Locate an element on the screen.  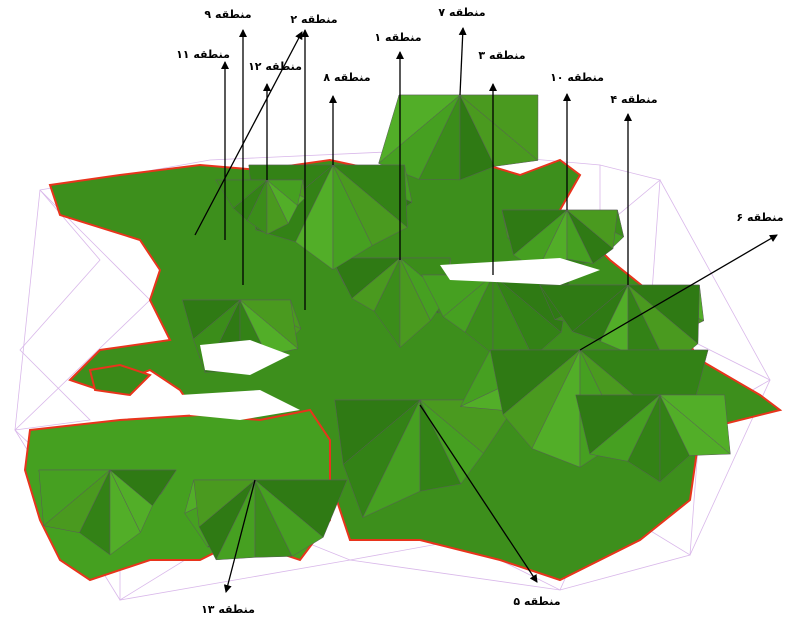
region-label: منطقه ۱۲ is located at coordinates (275, 66).